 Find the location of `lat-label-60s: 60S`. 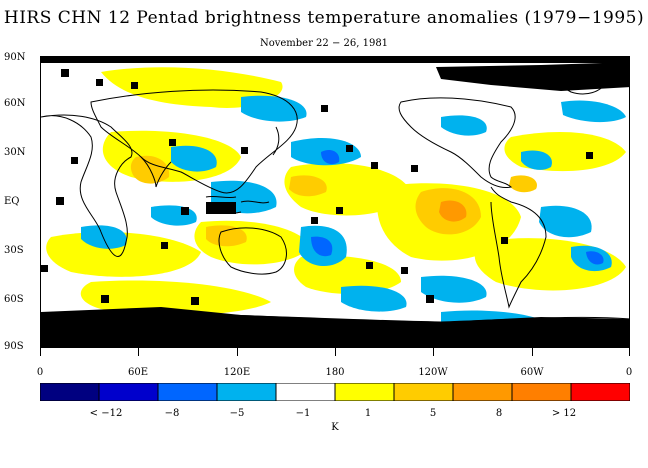

lat-label-60s: 60S is located at coordinates (14, 299).